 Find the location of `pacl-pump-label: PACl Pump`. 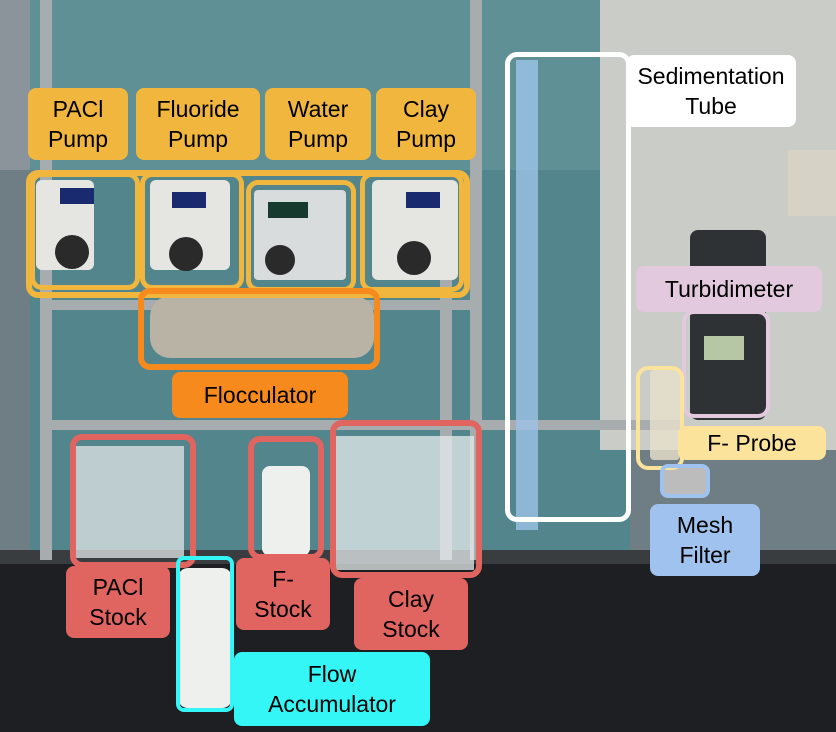

pacl-pump-label: PACl Pump is located at coordinates (78, 124).